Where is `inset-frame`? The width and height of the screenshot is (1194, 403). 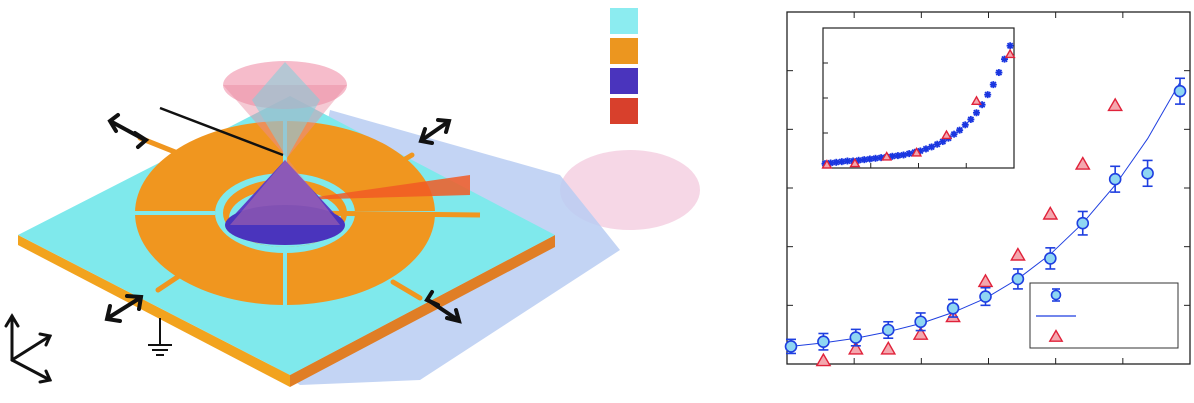 inset-frame is located at coordinates (918, 98).